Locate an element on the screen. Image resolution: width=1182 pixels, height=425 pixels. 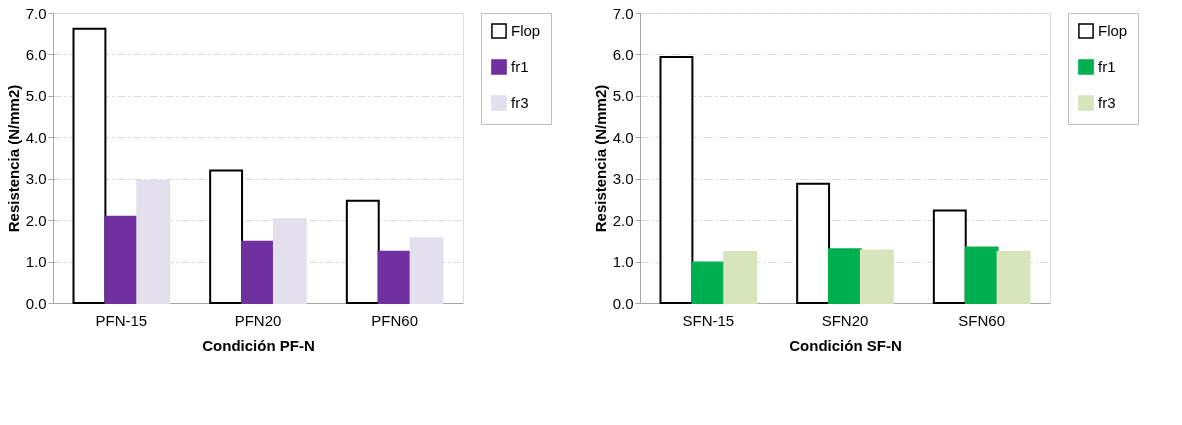
x-tick-label: PFN-15 is located at coordinates (121, 320).